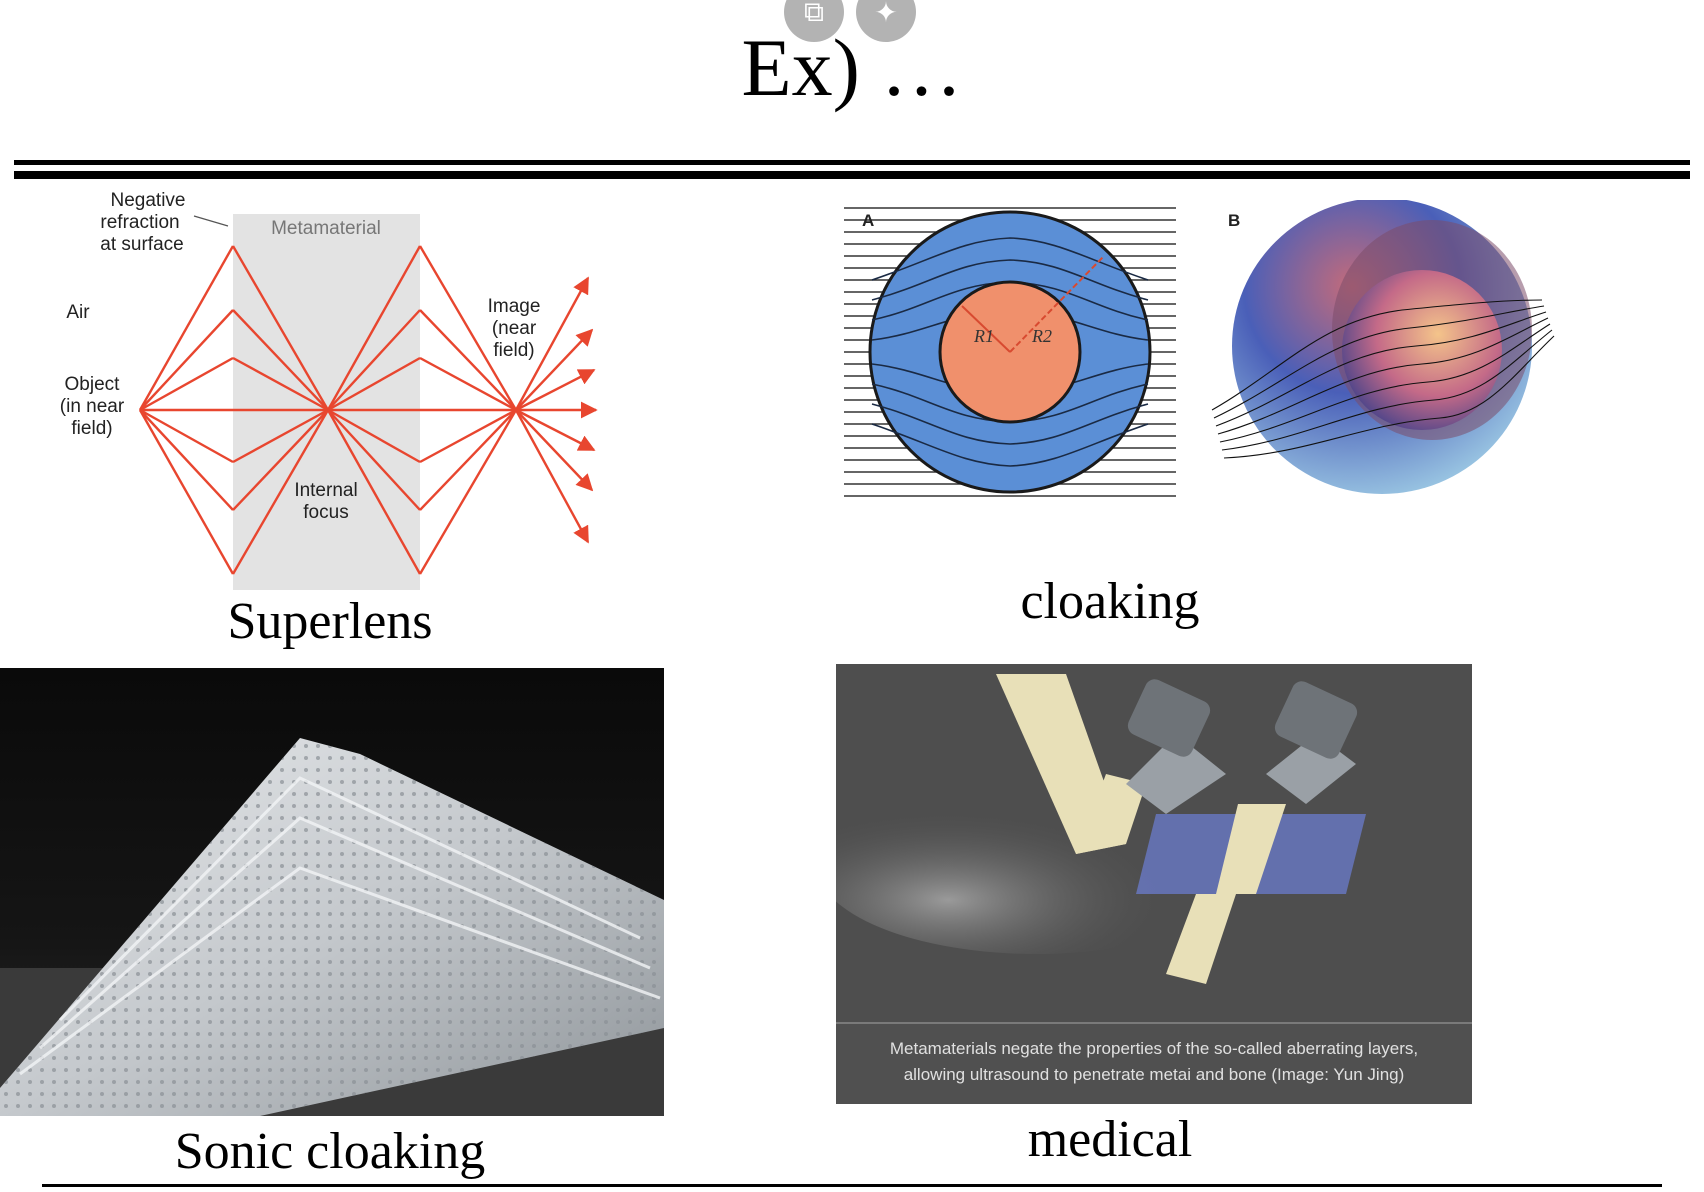 The height and width of the screenshot is (1192, 1704). I want to click on label-image-1: Image, so click(514, 306).